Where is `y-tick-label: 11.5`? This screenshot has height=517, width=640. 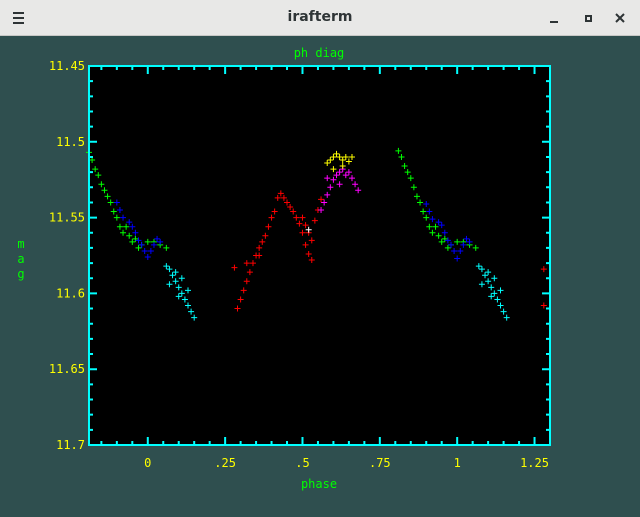
y-tick-label: 11.5 is located at coordinates (70, 142).